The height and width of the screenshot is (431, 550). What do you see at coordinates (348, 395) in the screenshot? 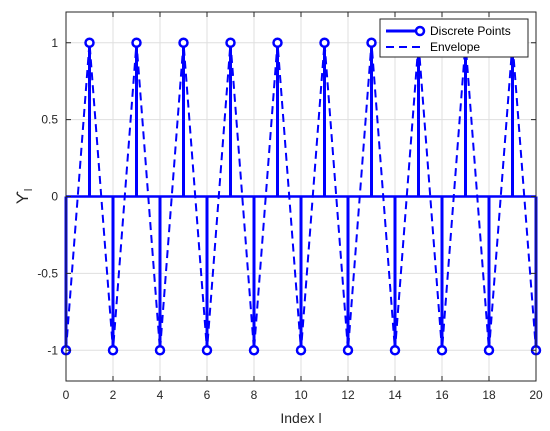
I see `x-tick-label: 12` at bounding box center [348, 395].